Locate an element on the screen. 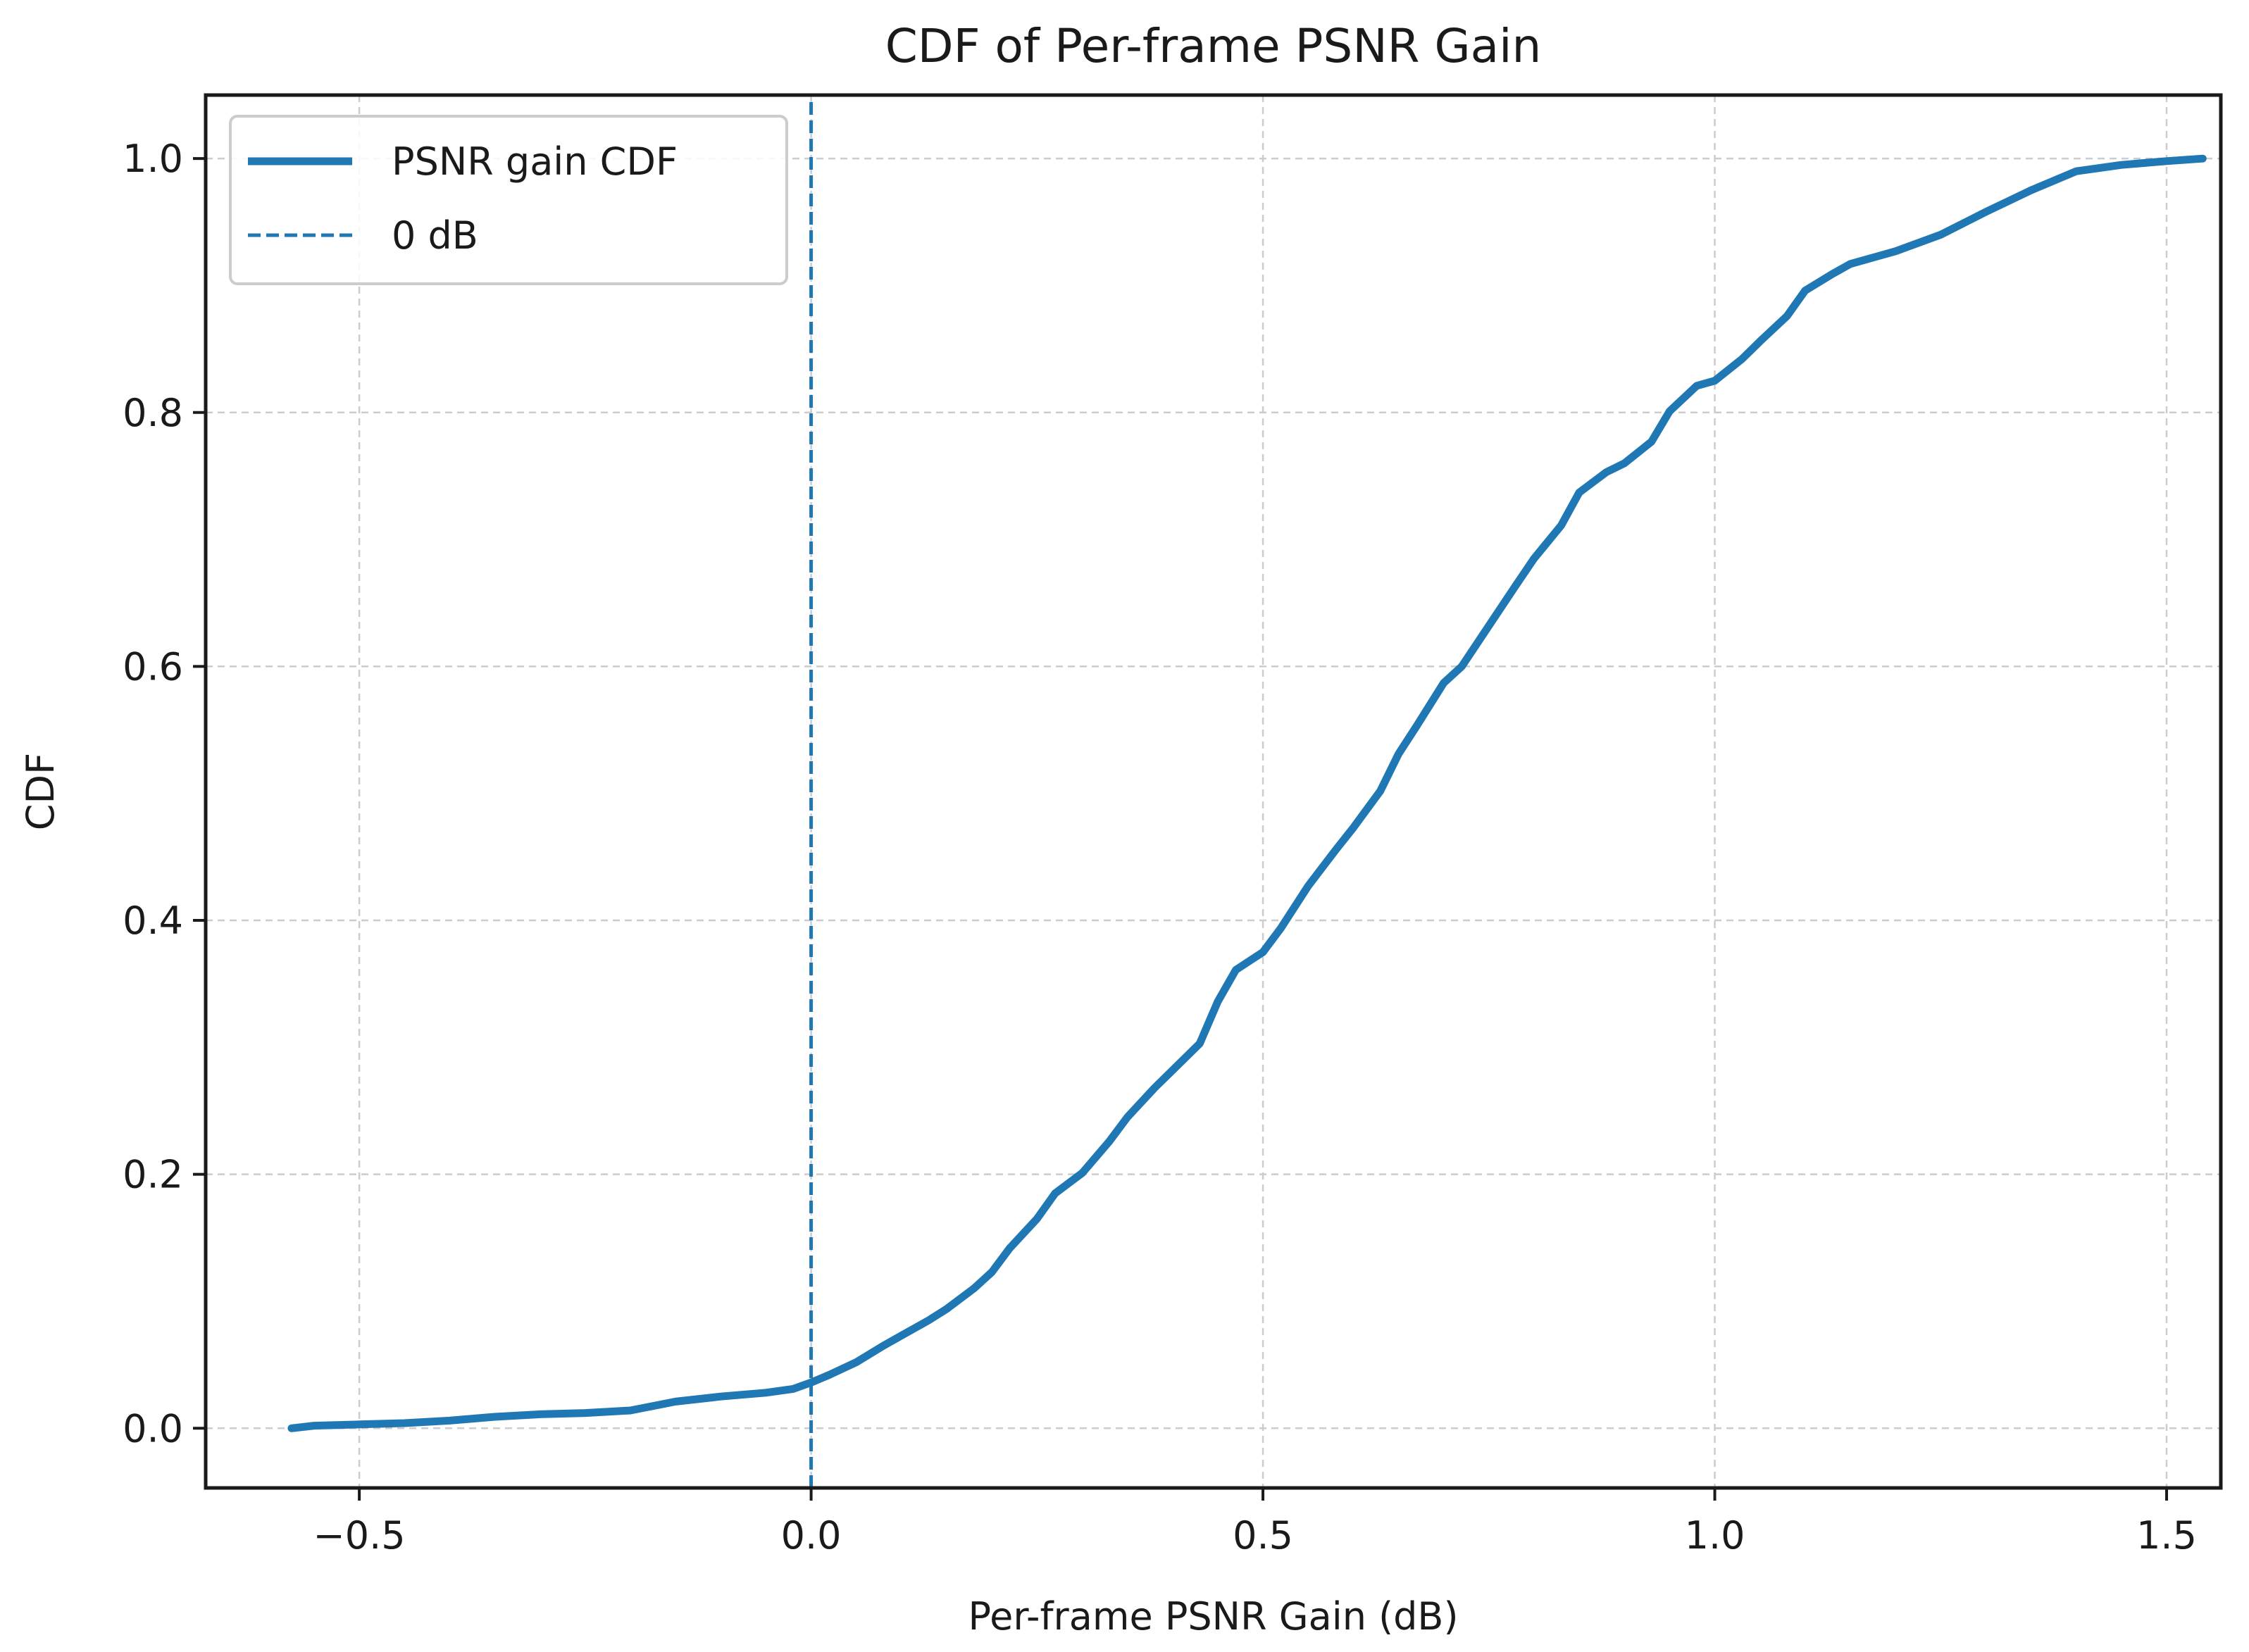 Image resolution: width=2249 pixels, height=1652 pixels. y-tick-label: 0.4 is located at coordinates (153, 921).